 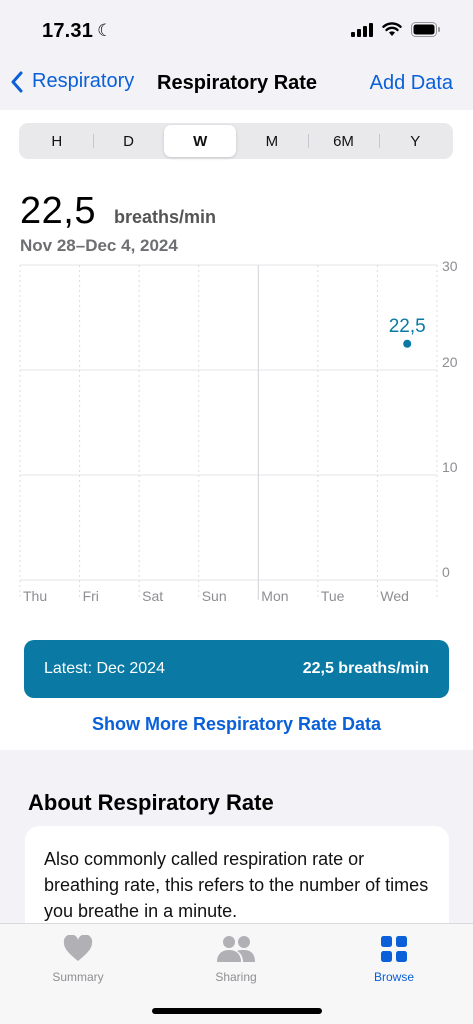 I want to click on status-time: 17.31 ☾, so click(x=77, y=31).